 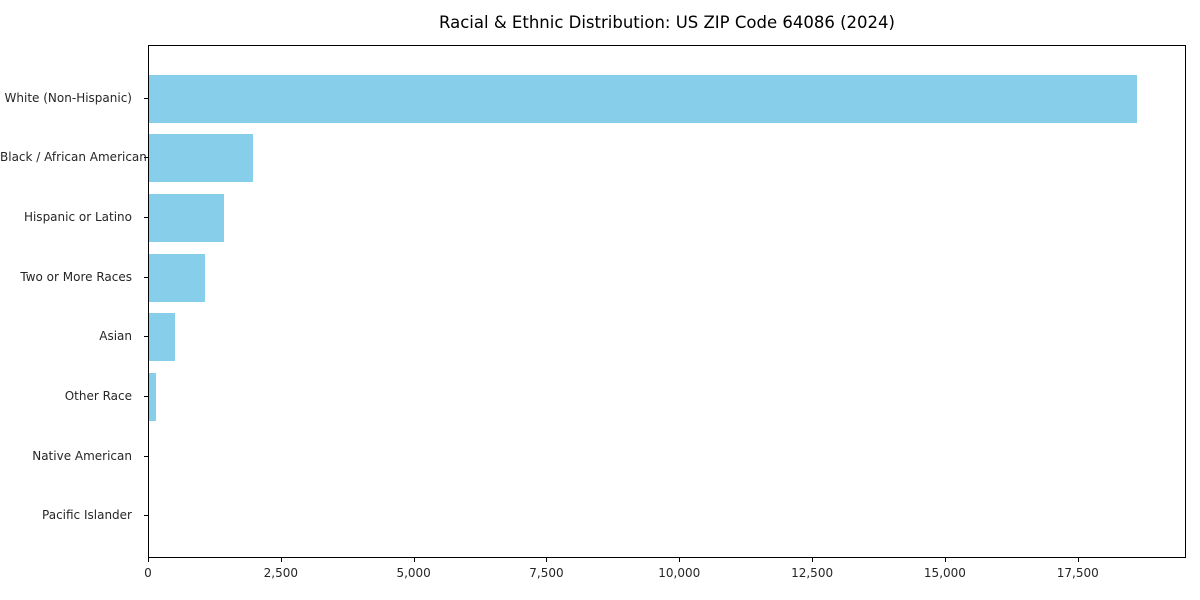 I want to click on bar-asian, so click(x=162, y=337).